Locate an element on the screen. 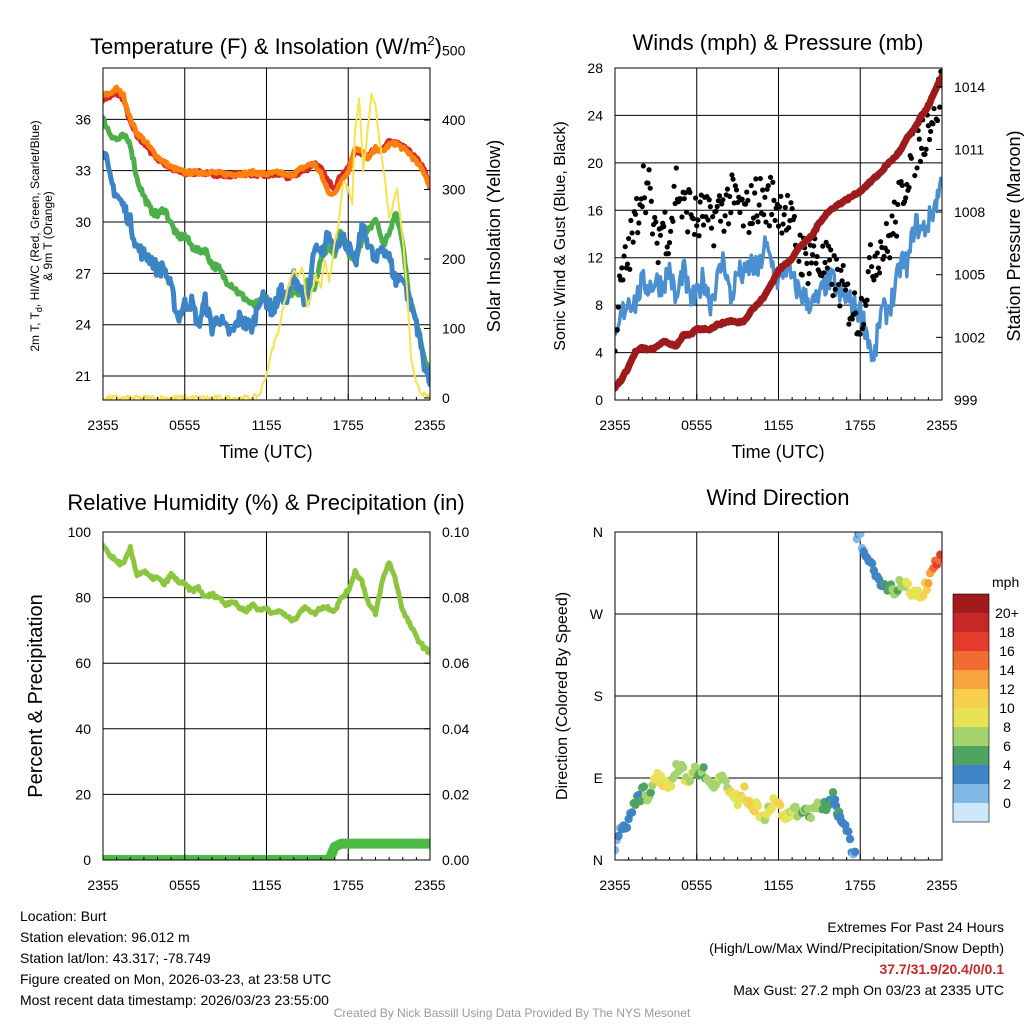  winds-ytick-label: 16 is located at coordinates (595, 210).